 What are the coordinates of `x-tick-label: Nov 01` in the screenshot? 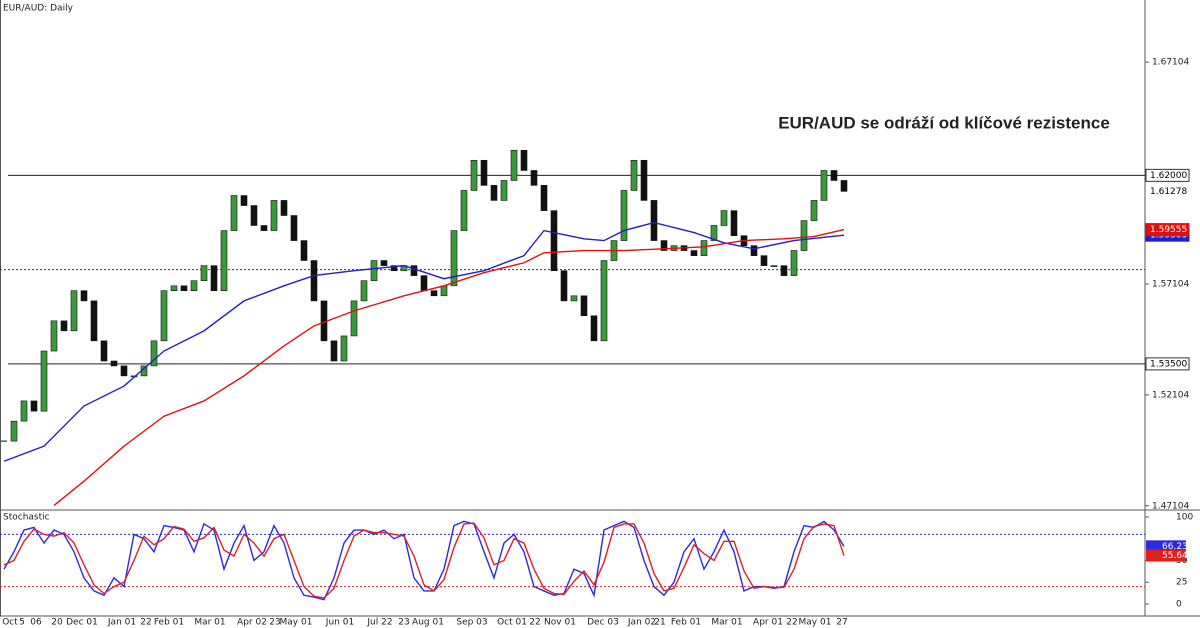 It's located at (560, 623).